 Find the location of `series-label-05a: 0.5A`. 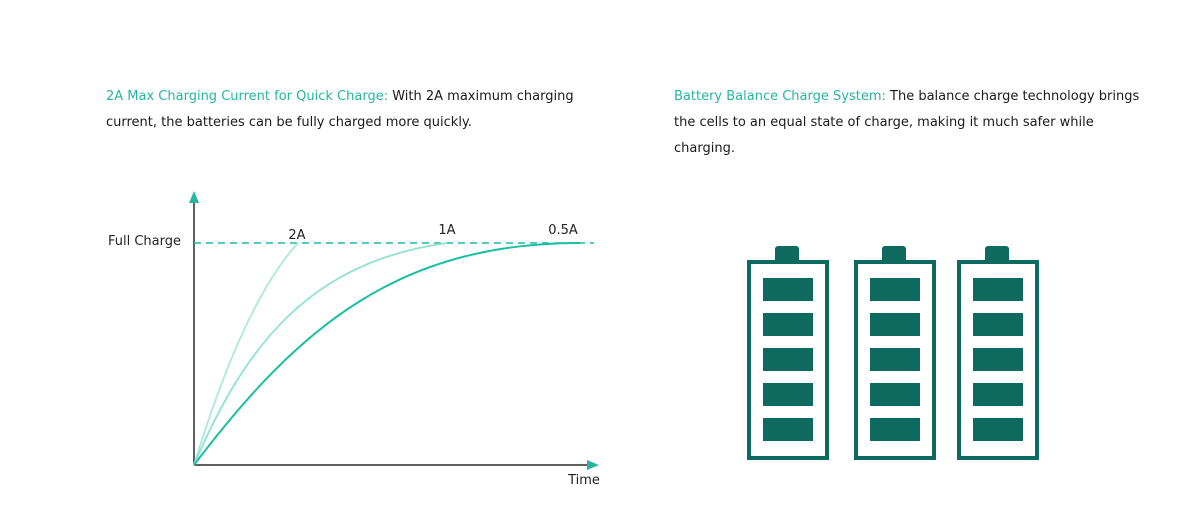

series-label-05a: 0.5A is located at coordinates (563, 230).